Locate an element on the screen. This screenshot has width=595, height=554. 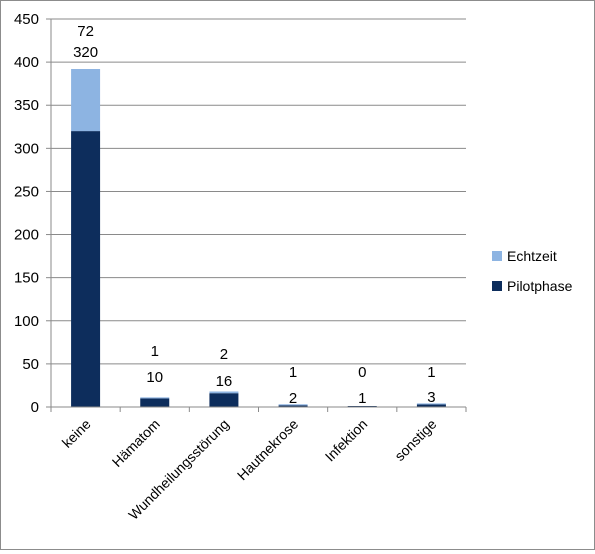
y-tick-label: 0 is located at coordinates (35, 407).